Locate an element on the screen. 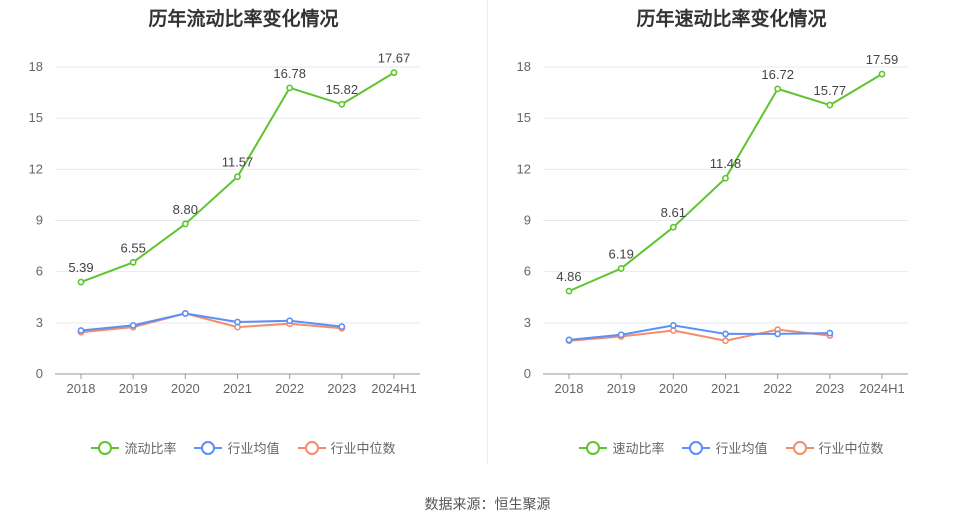 Image resolution: width=975 pixels, height=525 pixels. data-label: 11.48 is located at coordinates (726, 163).